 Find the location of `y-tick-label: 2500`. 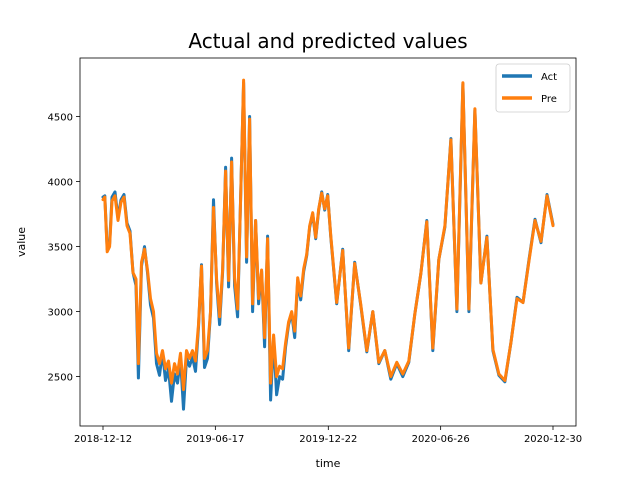

y-tick-label: 2500 is located at coordinates (60, 378).